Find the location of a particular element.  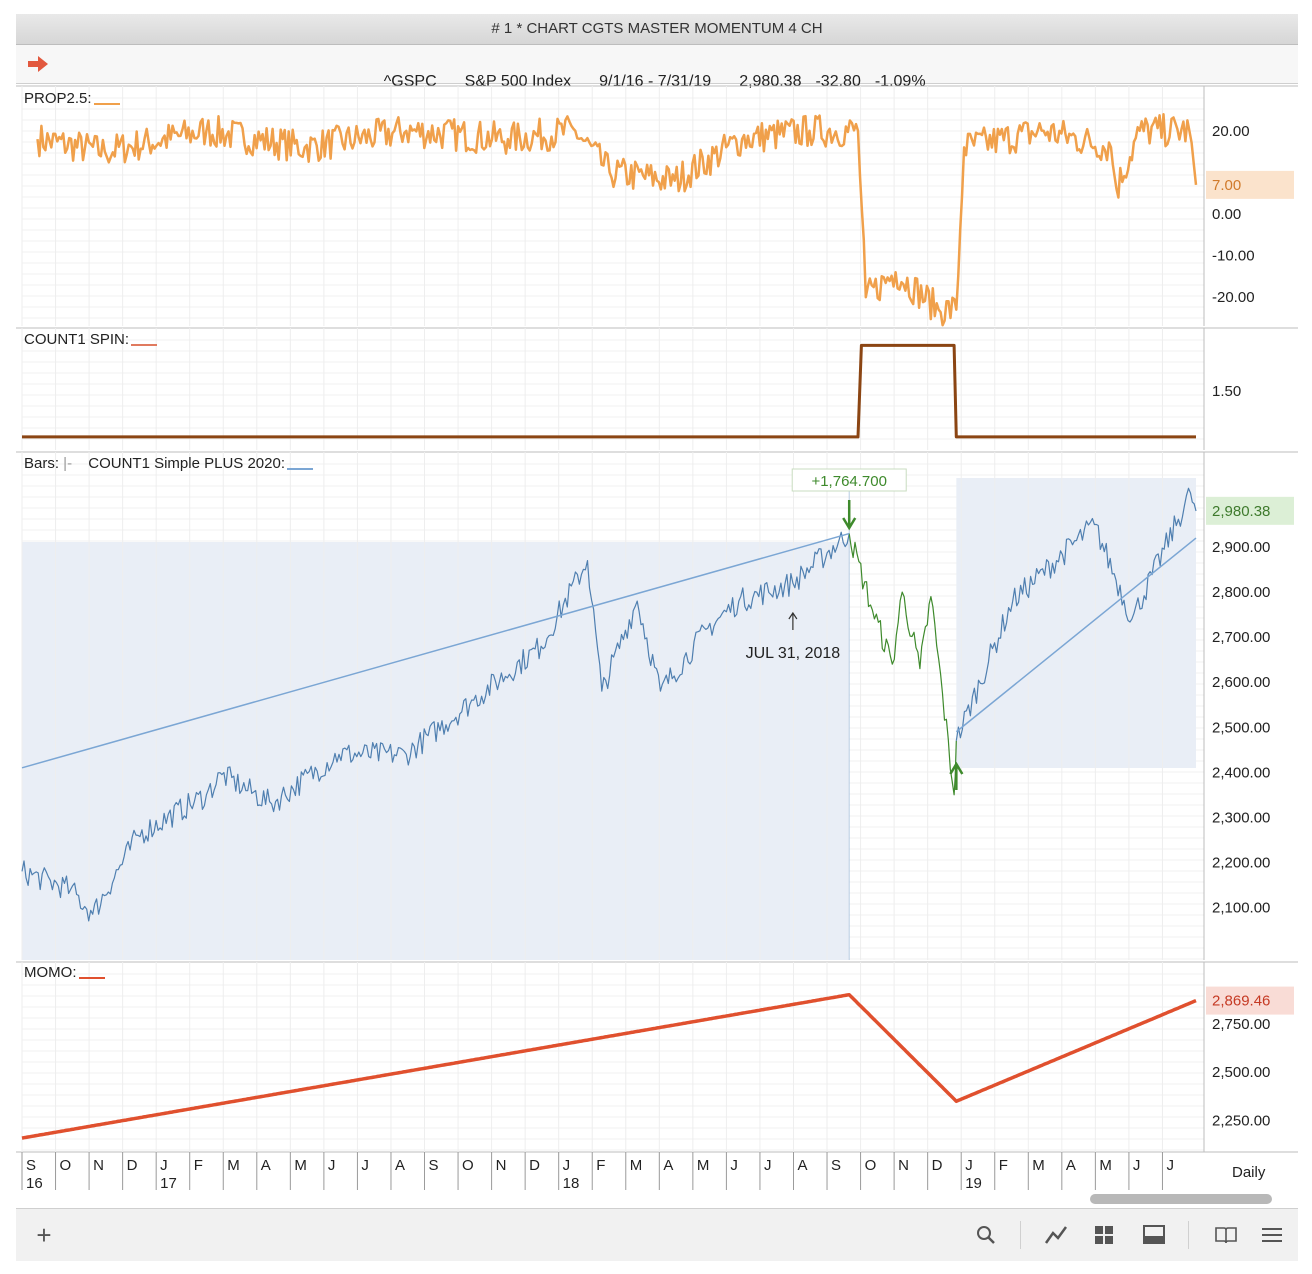

bottom-toolbar: + is located at coordinates (657, 1234).